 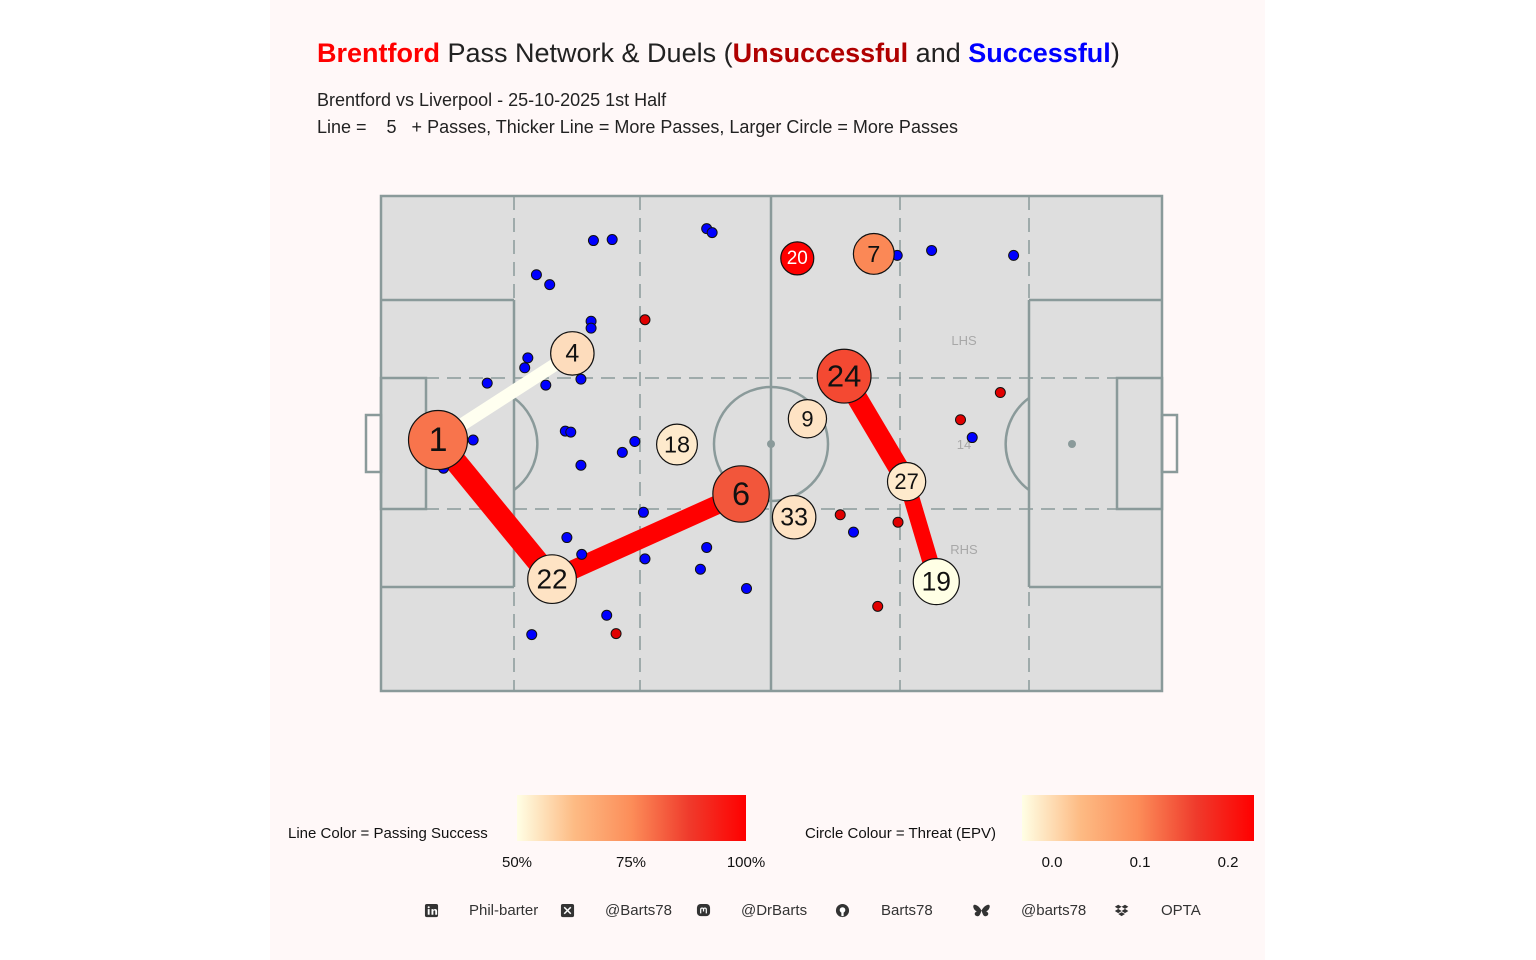 I want to click on circle-legend-tick: 0.0, so click(x=1052, y=862).